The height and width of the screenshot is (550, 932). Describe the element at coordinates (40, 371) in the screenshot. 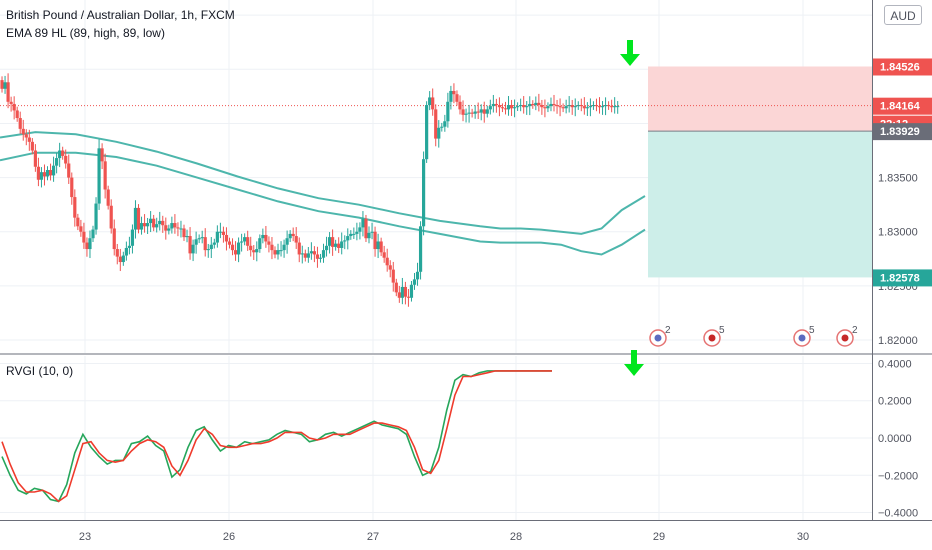

I see `rvgi-legend: RVGI (10, 0)` at that location.